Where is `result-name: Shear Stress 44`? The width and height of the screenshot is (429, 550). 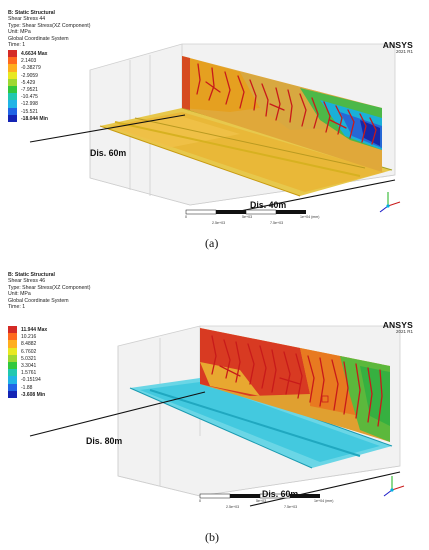 result-name: Shear Stress 44 is located at coordinates (27, 19).